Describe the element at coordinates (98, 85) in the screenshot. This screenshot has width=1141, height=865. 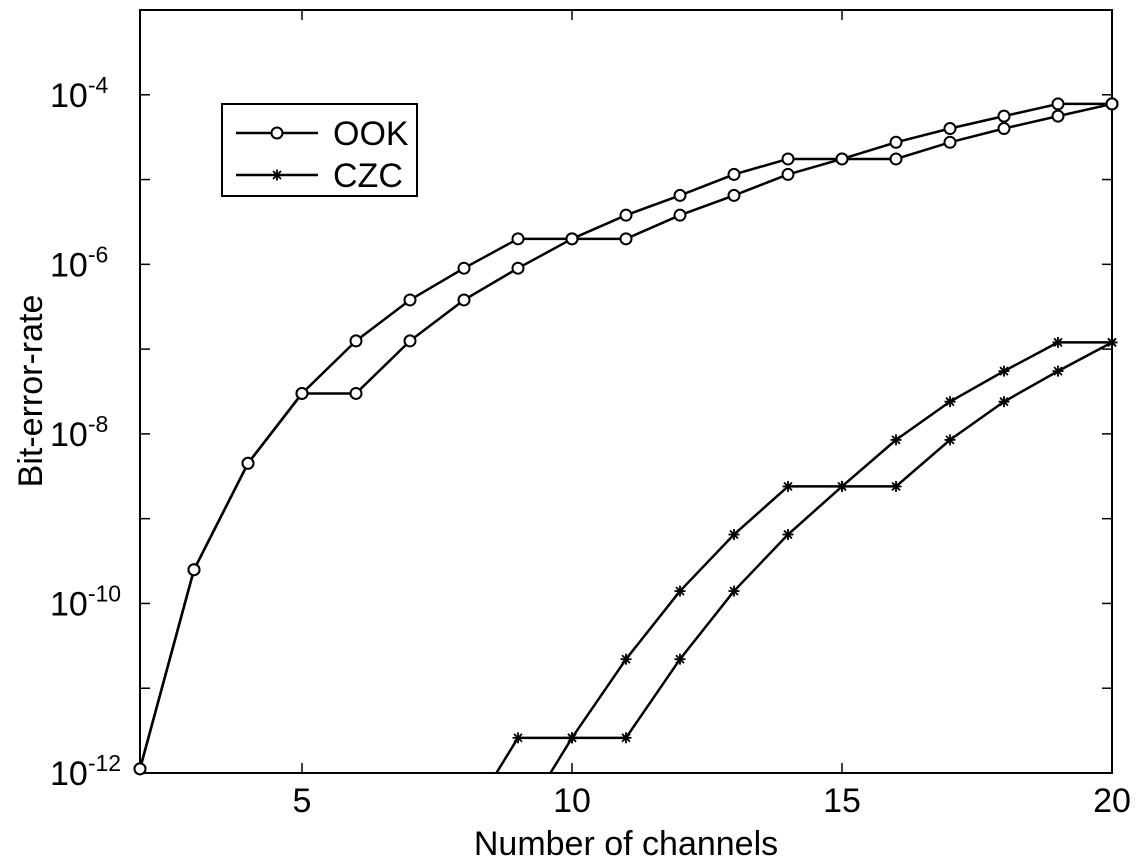
I see `y-tick-exponent: -4` at that location.